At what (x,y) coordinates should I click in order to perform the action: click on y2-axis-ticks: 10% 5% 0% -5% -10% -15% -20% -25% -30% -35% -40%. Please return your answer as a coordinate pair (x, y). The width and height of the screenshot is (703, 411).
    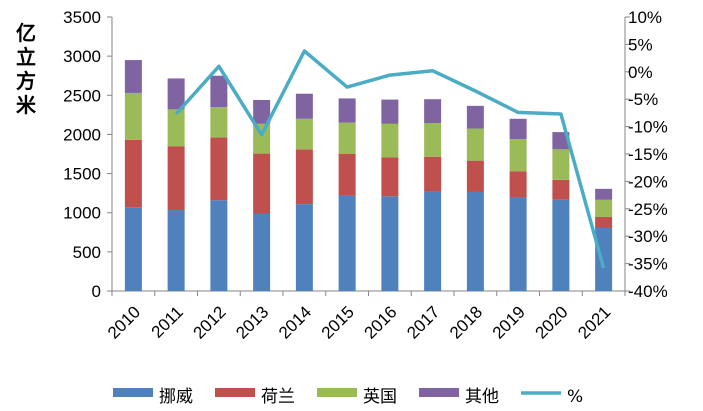
    Looking at the image, I should click on (646, 154).